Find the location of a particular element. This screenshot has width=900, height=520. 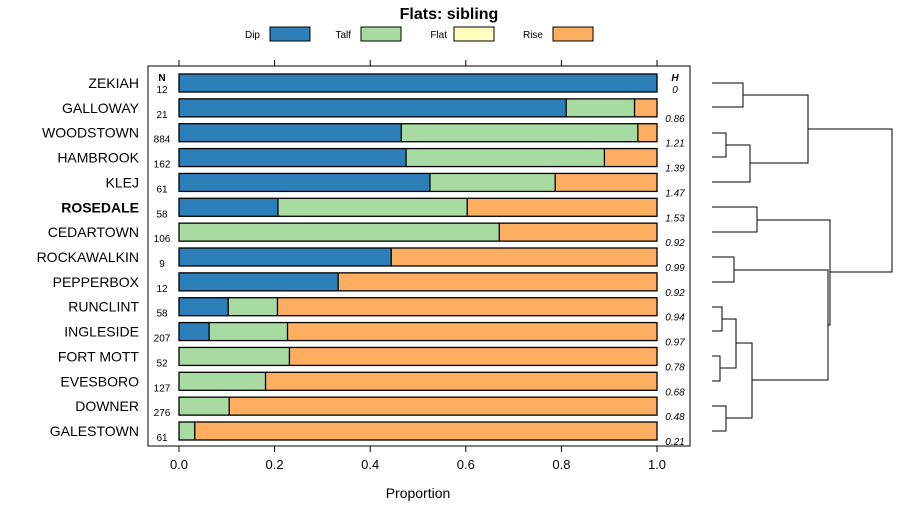

n-value: 9 is located at coordinates (162, 264).